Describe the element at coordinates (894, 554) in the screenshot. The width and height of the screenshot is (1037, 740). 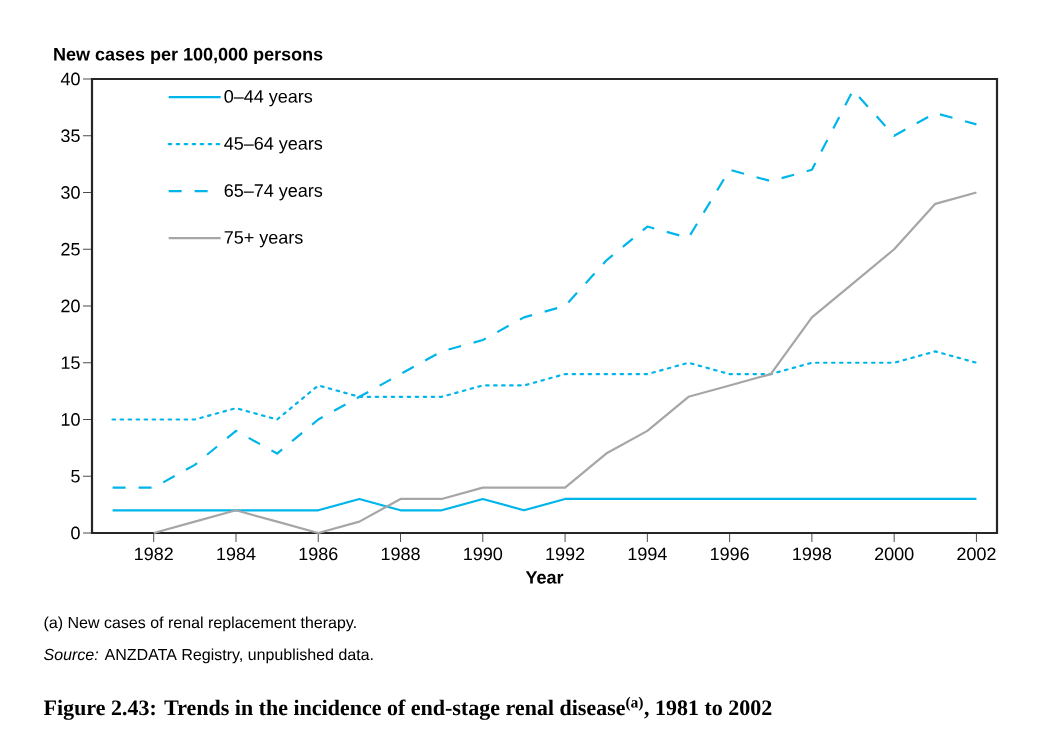
I see `x-tick-label: 2000` at that location.